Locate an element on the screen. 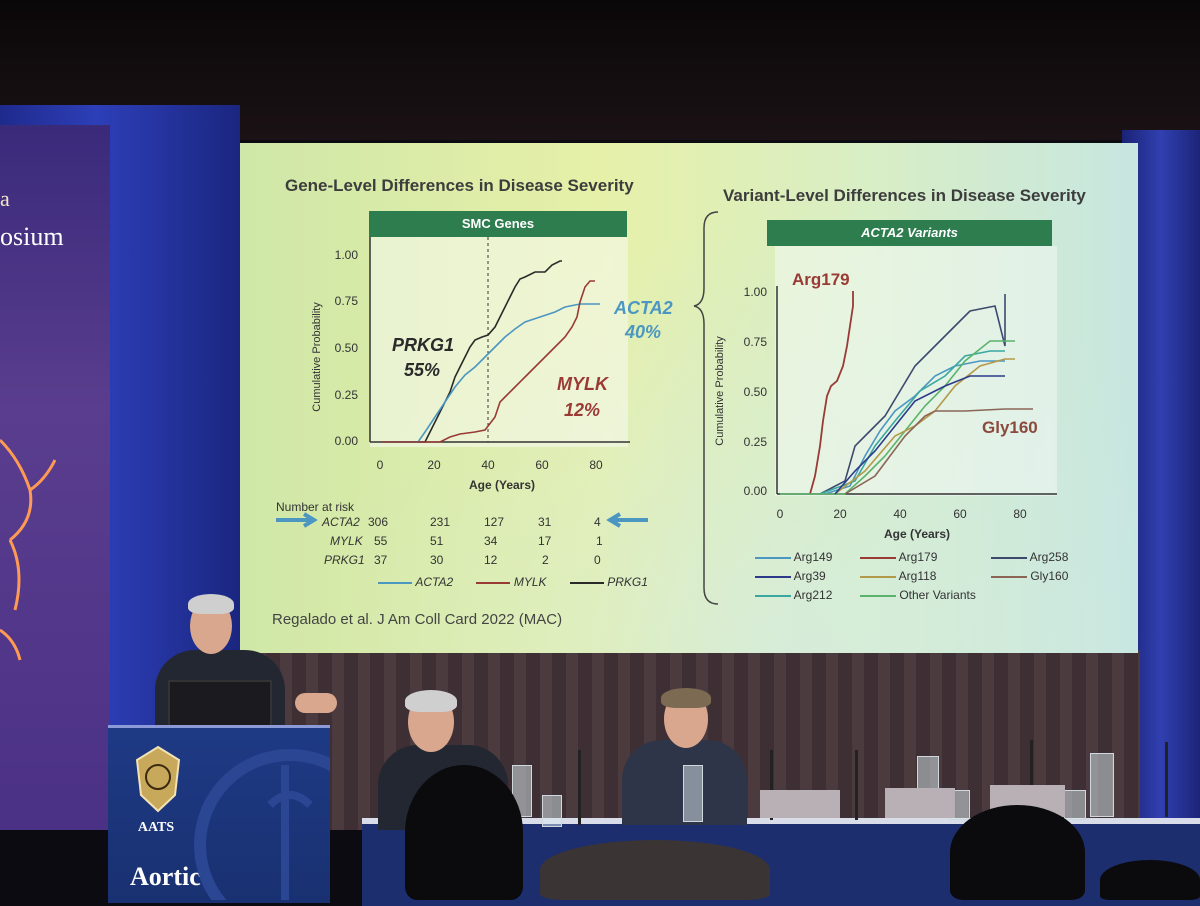 The width and height of the screenshot is (1200, 906). legend-swatch-arg179 is located at coordinates (878, 557).